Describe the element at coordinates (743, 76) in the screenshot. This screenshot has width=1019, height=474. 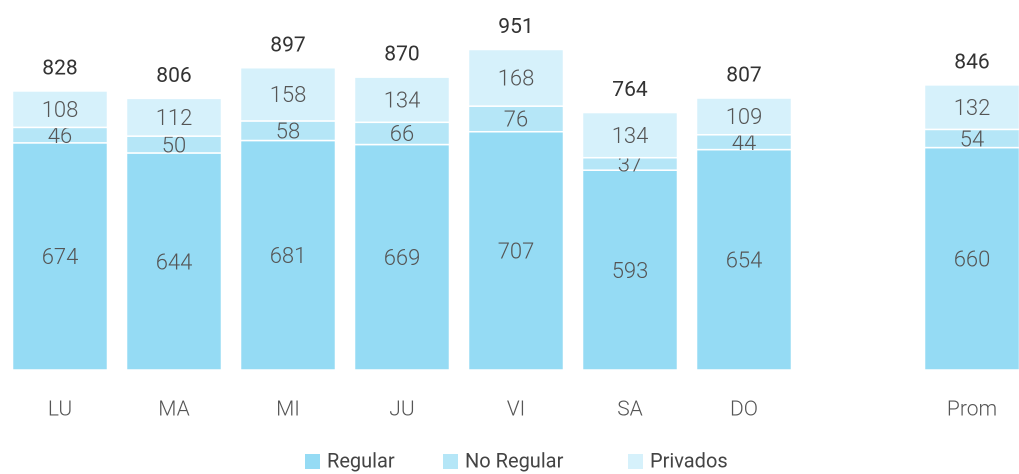
I see `total-label: 807` at that location.